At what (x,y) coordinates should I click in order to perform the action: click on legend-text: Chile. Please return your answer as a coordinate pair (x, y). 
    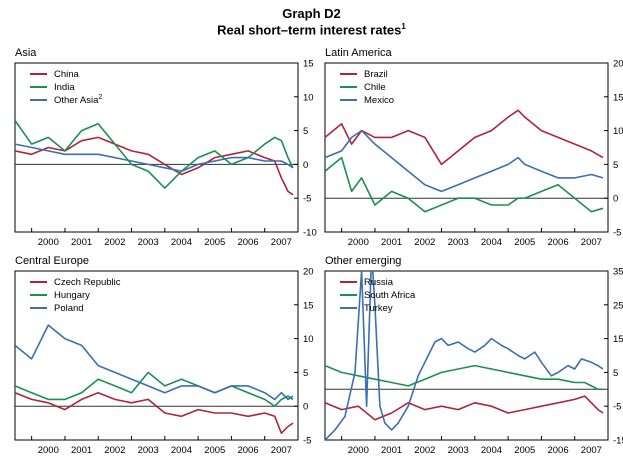
    Looking at the image, I should click on (375, 87).